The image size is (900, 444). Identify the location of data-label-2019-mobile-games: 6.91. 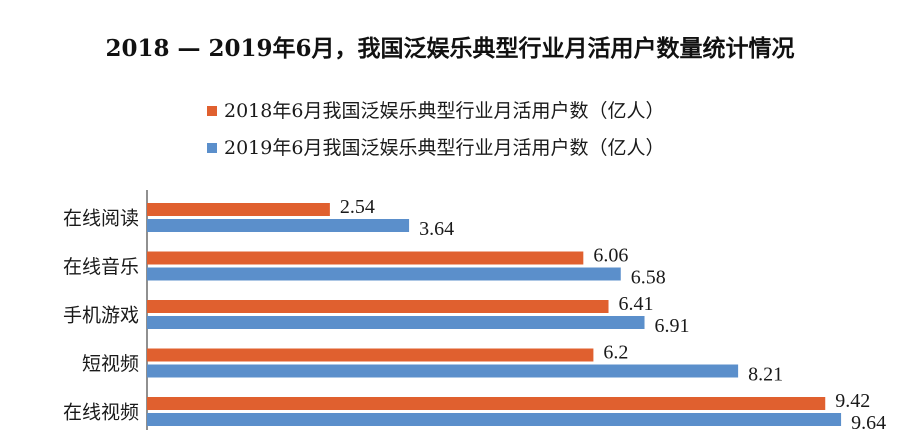
(672, 326).